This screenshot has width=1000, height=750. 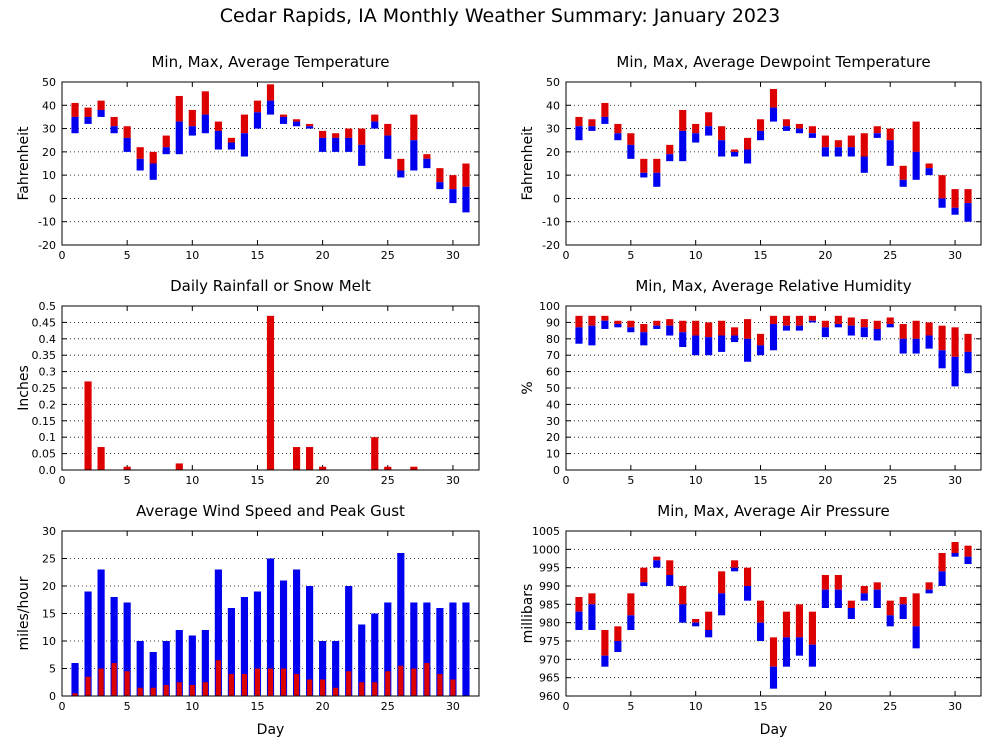 I want to click on y-tick-label: 50, so click(x=49, y=82).